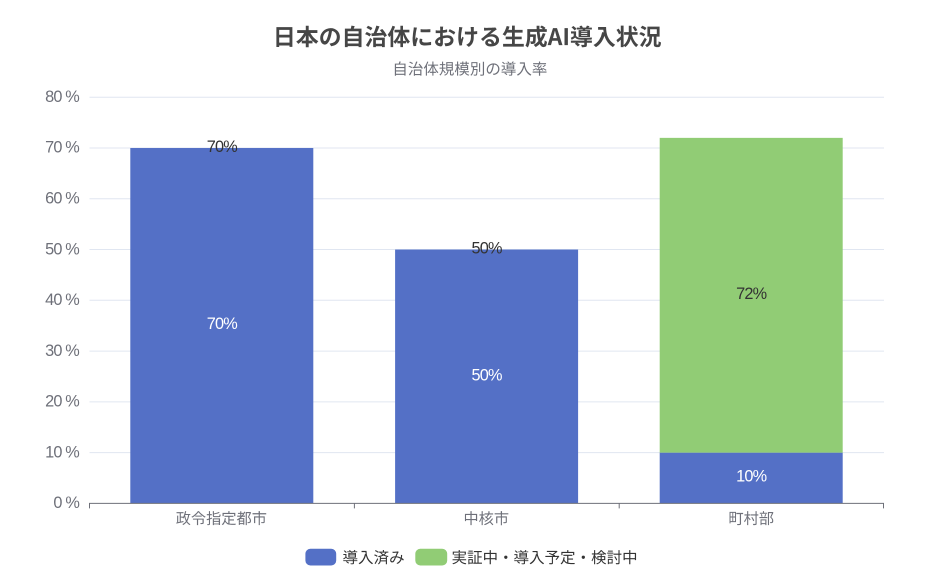 This screenshot has width=937, height=580. What do you see at coordinates (751, 477) in the screenshot?
I see `svg-text: 10%` at bounding box center [751, 477].